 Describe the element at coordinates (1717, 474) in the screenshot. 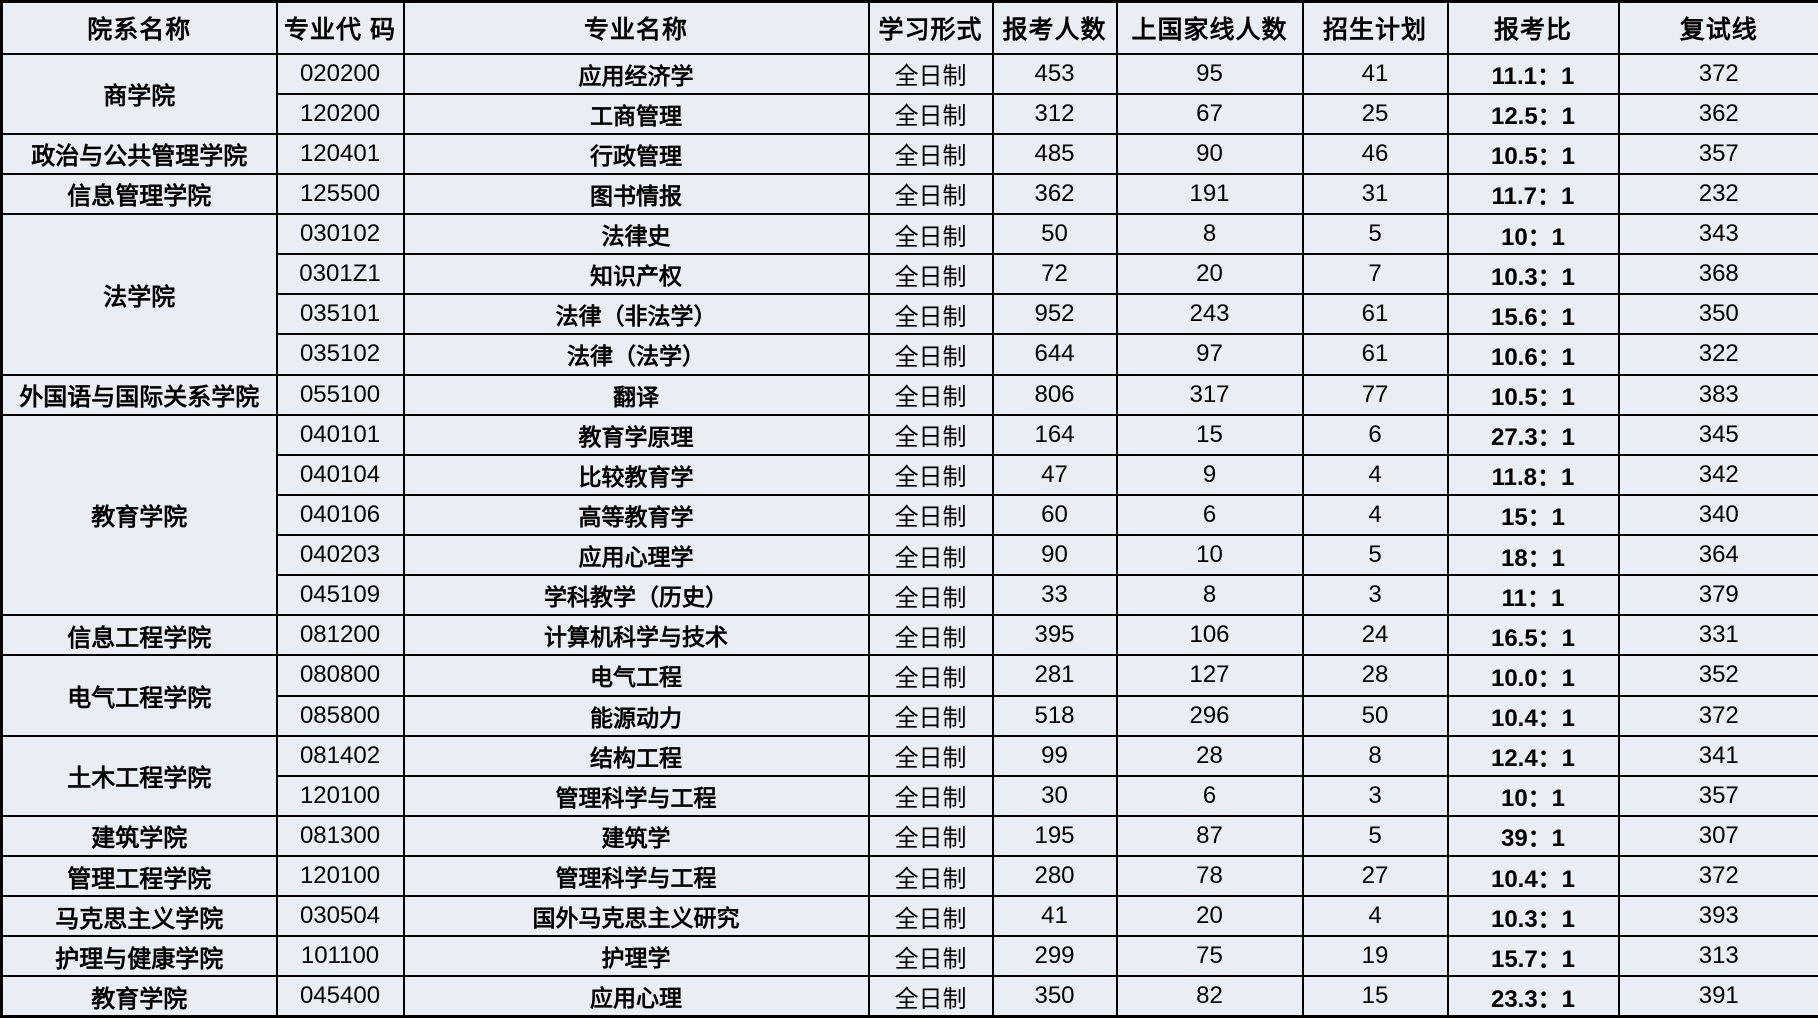

I see `retest-line-cell: 342` at that location.